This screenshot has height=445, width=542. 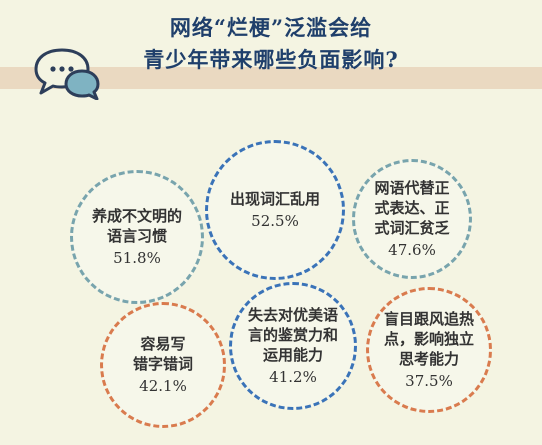 I want to click on circle-uncivil-language: 养成不文明的 语言习惯 51.8%, so click(x=137, y=237).